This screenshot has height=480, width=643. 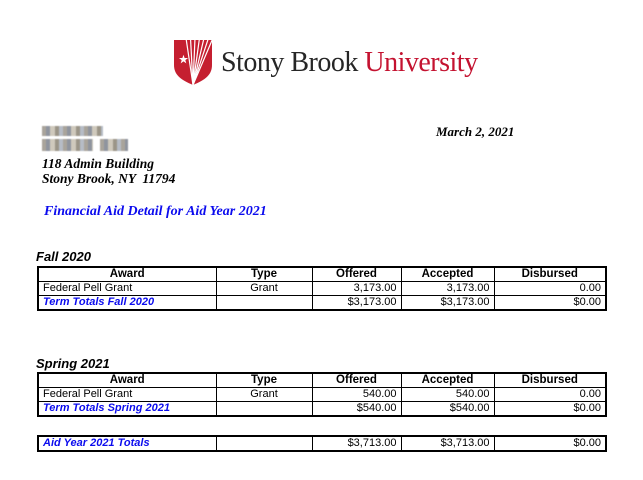 What do you see at coordinates (475, 131) in the screenshot?
I see `letter-date: March 2, 2021` at bounding box center [475, 131].